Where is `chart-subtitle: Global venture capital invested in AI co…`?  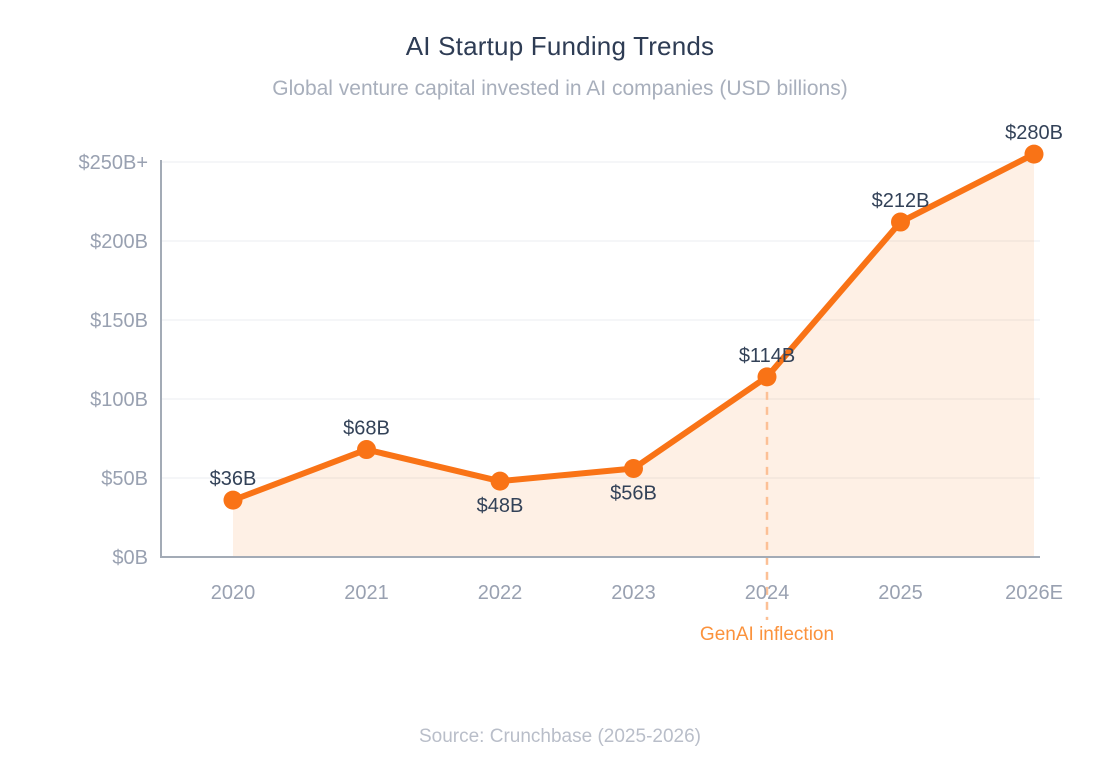
chart-subtitle: Global venture capital invested in AI co… is located at coordinates (560, 88).